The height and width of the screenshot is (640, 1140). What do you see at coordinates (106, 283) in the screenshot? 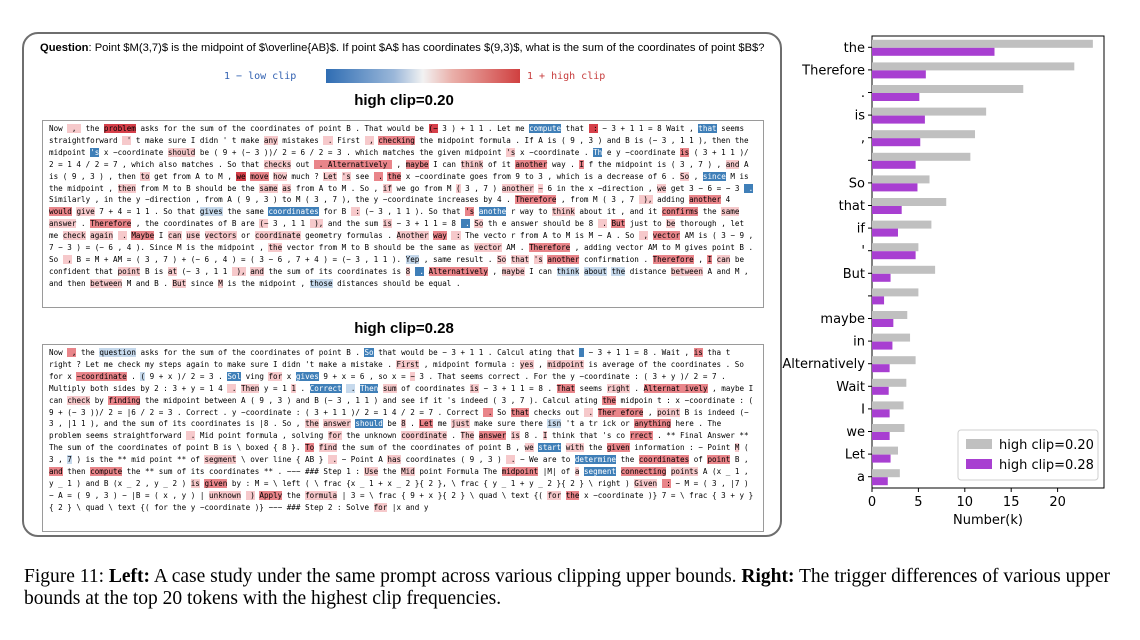
I see `token: between` at bounding box center [106, 283].